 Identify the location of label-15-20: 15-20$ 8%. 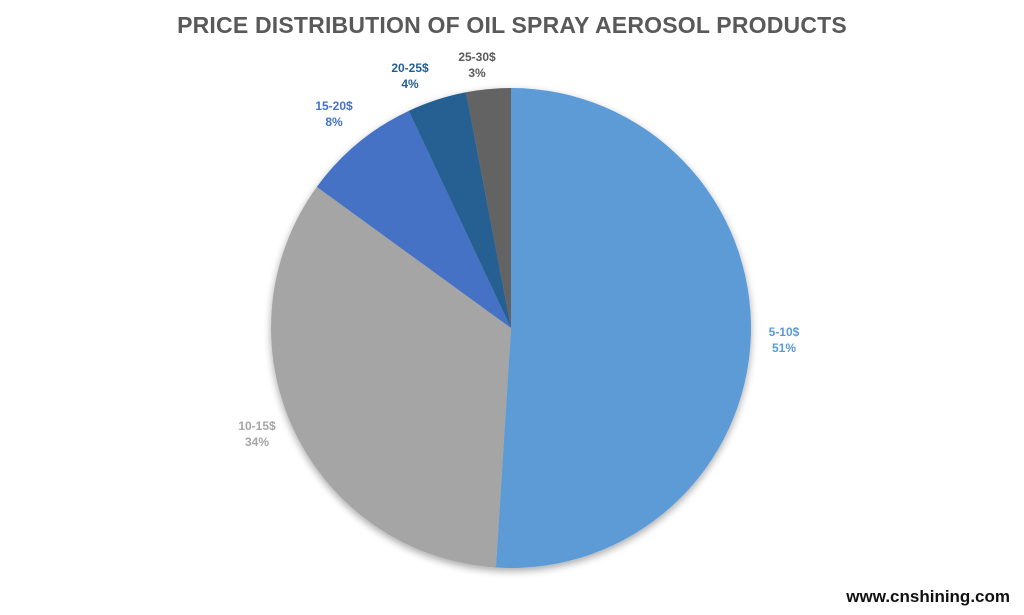
(334, 114).